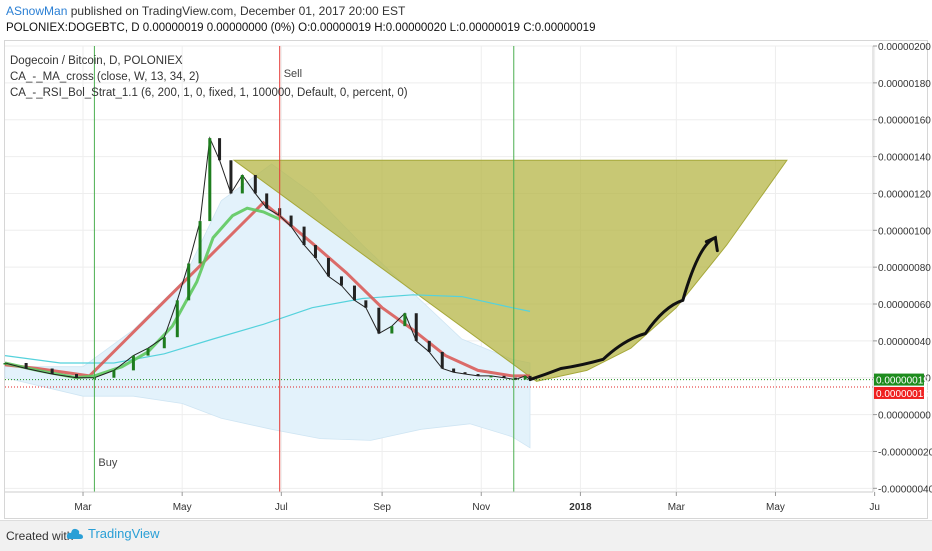 This screenshot has width=932, height=551. Describe the element at coordinates (96, 61) in the screenshot. I see `legend-symbol: Dogecoin / Bitcoin, D, POLONIEX` at that location.